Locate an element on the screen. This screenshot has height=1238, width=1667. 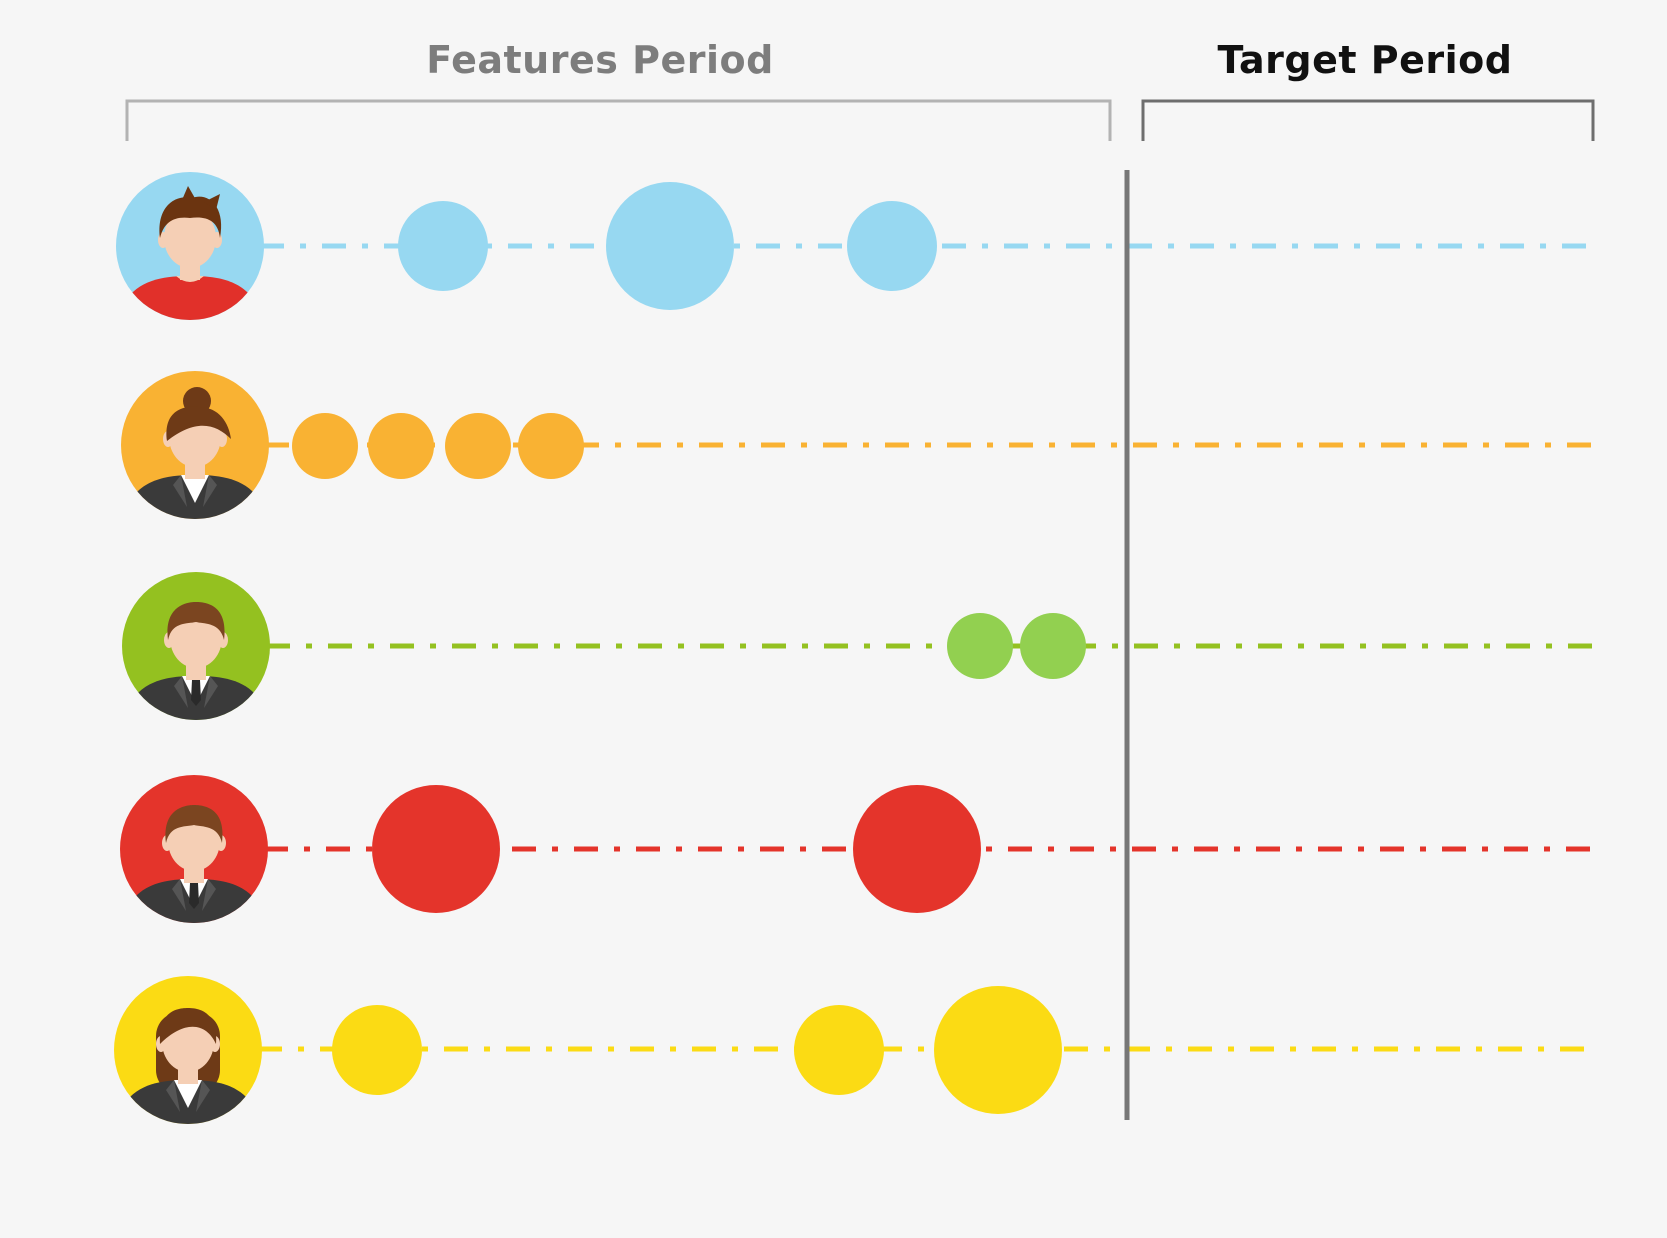
features-period-bracket is located at coordinates (618, 120).